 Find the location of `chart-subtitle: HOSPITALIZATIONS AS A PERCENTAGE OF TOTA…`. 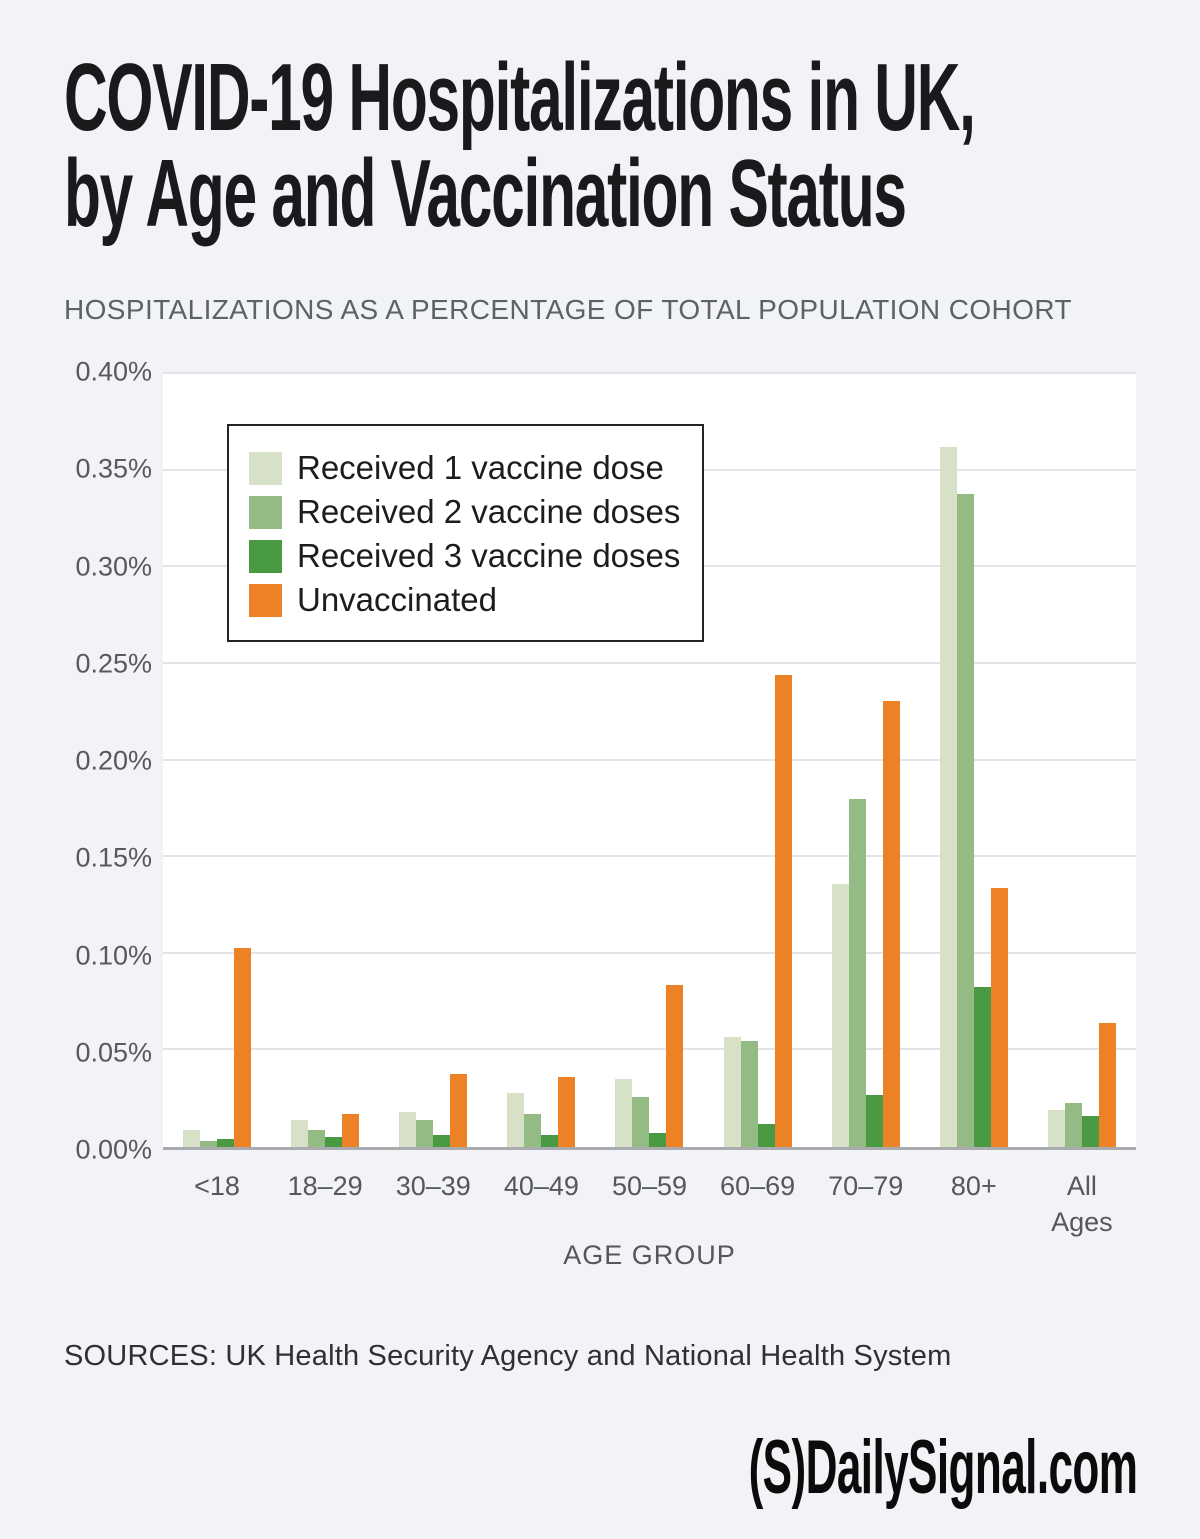

chart-subtitle: HOSPITALIZATIONS AS A PERCENTAGE OF TOTA… is located at coordinates (568, 309).